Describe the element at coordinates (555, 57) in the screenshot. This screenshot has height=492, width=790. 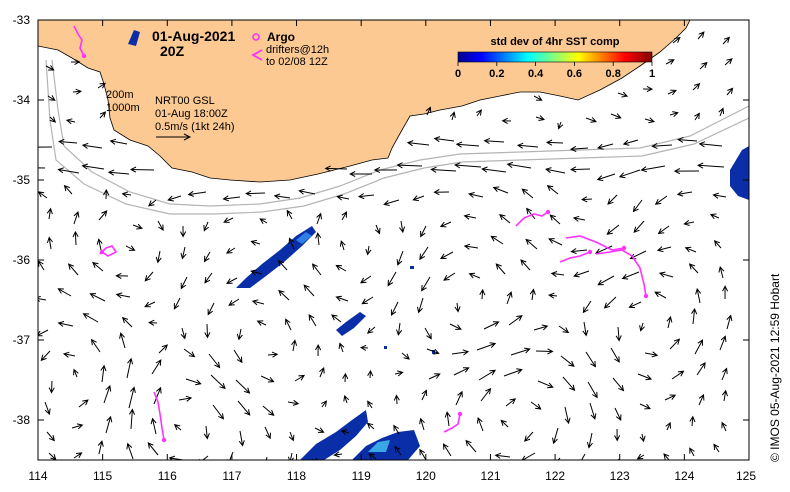
I see `colorbar-gradient` at that location.